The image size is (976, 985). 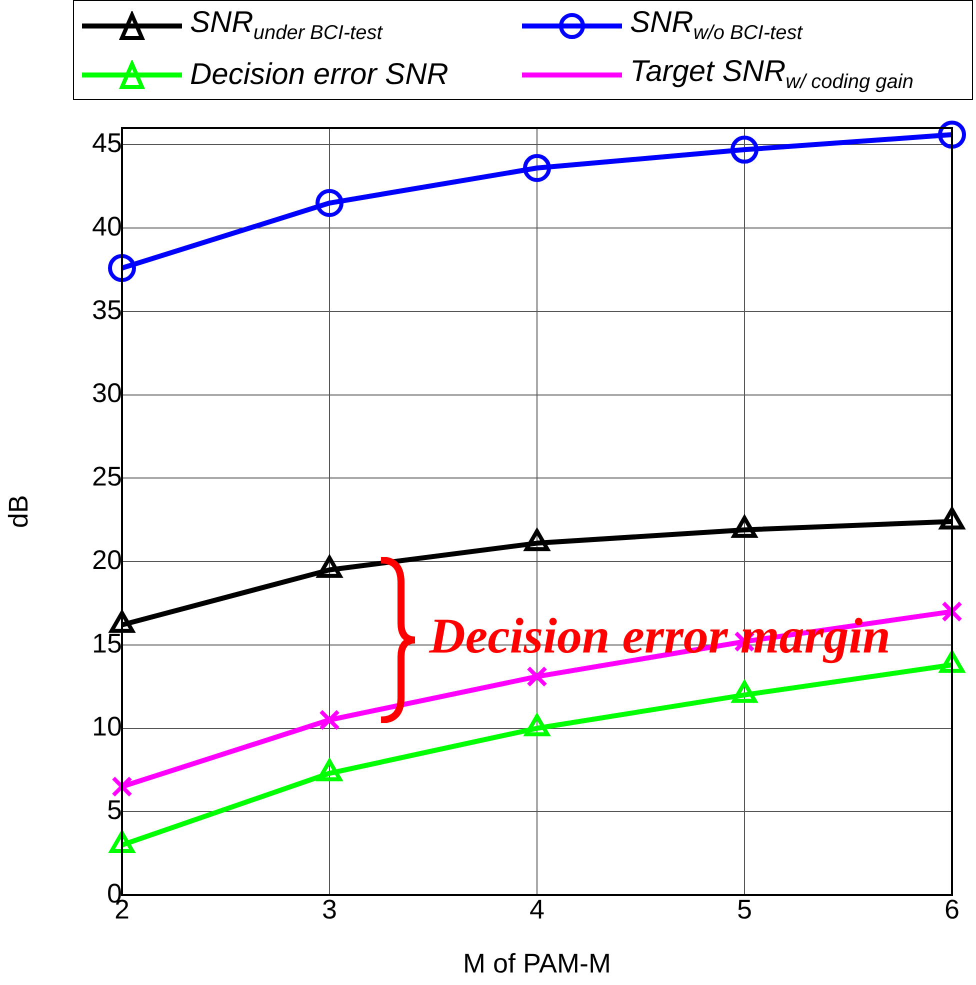 I want to click on y-axis-title: dB, so click(x=19, y=511).